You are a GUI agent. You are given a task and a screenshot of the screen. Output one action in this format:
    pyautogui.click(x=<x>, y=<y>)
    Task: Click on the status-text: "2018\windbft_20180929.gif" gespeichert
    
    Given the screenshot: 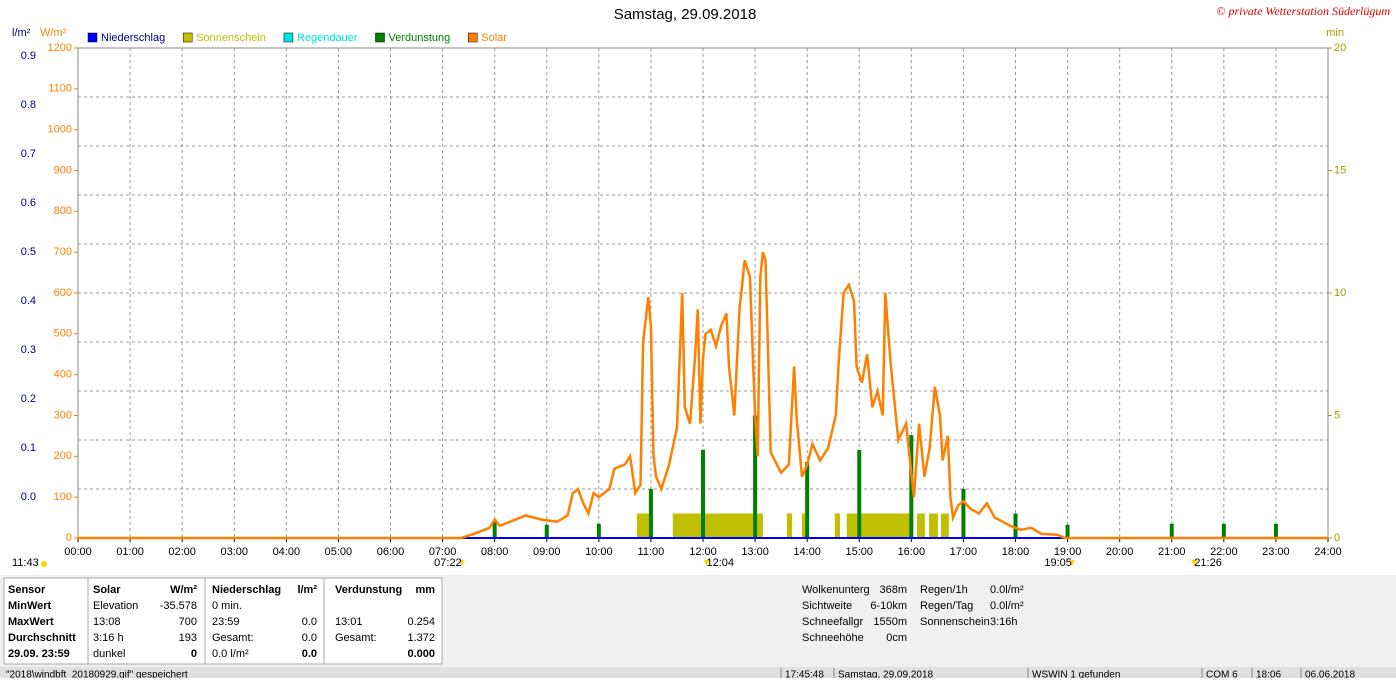 What is the action you would take?
    pyautogui.click(x=97, y=674)
    